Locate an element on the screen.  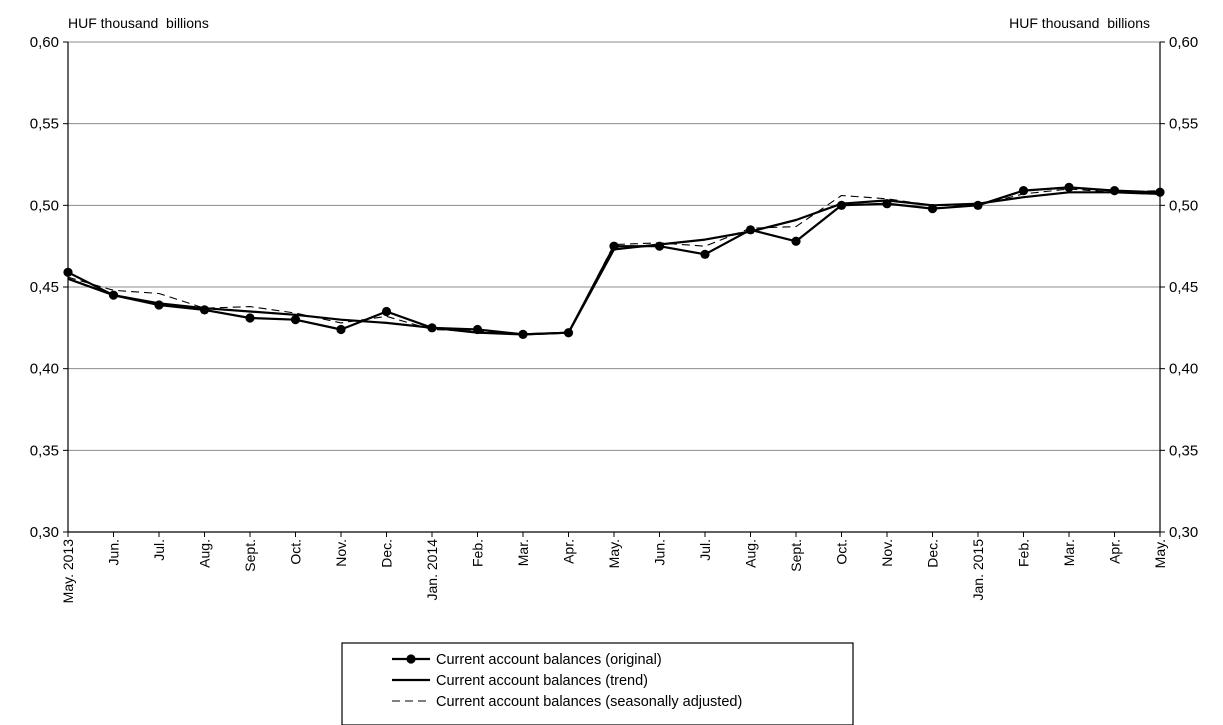
left-y-axis: 0,30 0,35 0,40 0,45 0,50 0,55 0,60 is located at coordinates (49, 287).